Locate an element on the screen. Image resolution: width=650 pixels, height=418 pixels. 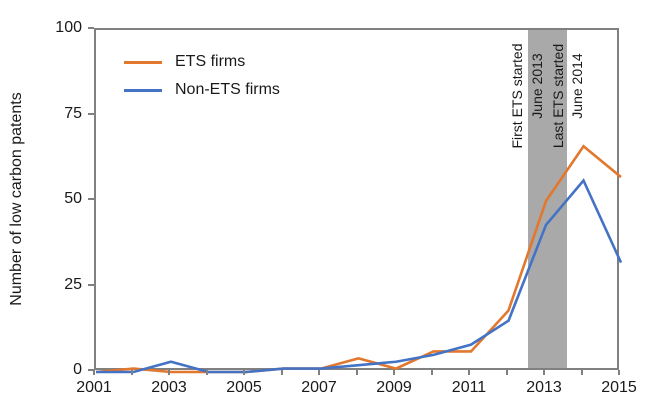
band-annotation-line: June 2013 is located at coordinates (537, 86).